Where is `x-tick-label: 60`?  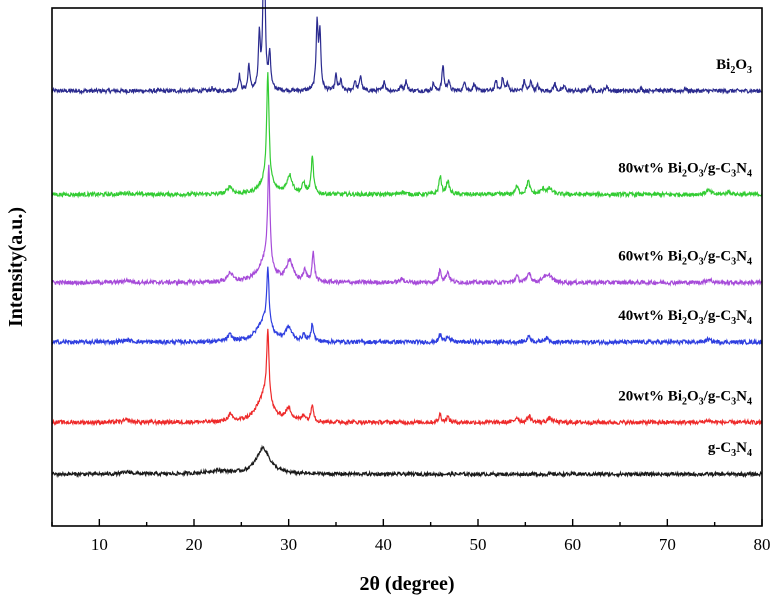 x-tick-label: 60 is located at coordinates (572, 544).